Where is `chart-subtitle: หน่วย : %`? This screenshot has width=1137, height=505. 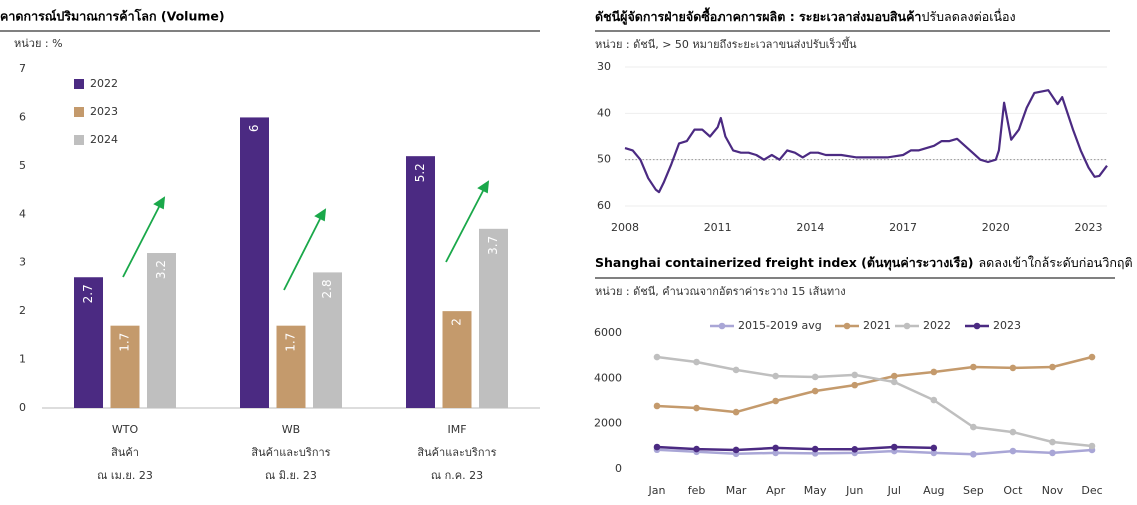
chart-subtitle: หน่วย : % is located at coordinates (38, 43).